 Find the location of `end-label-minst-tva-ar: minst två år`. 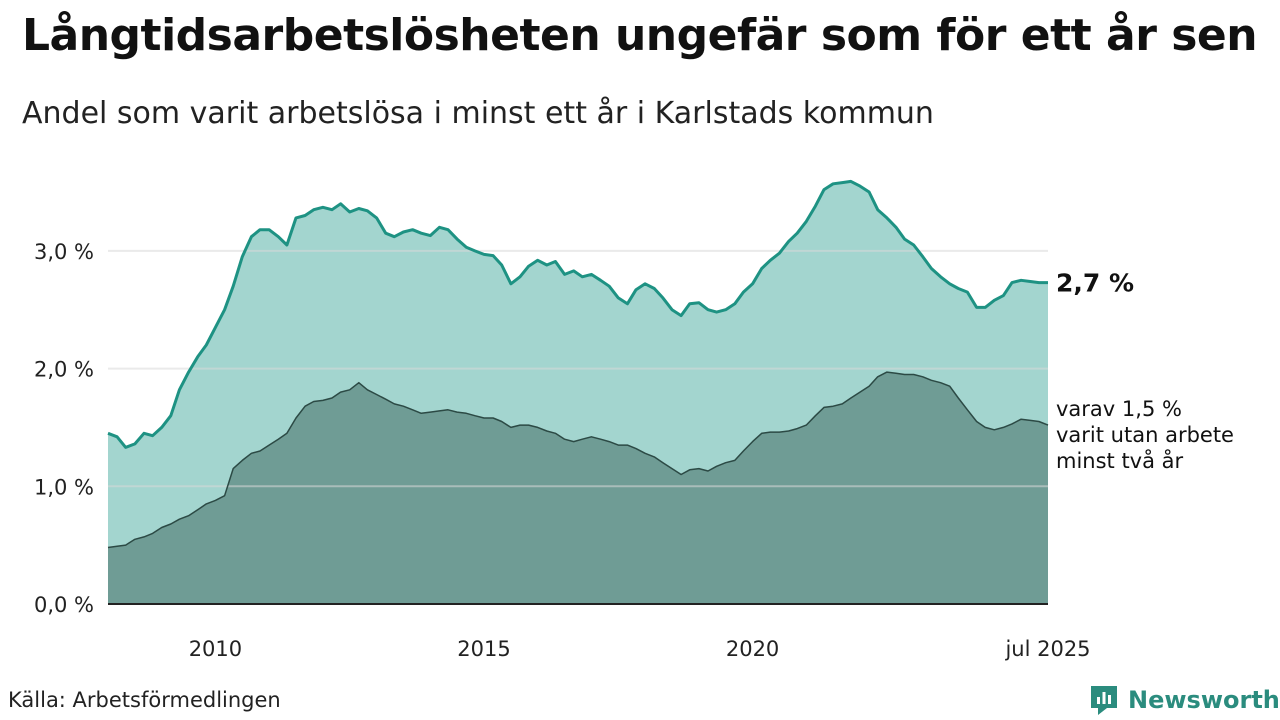

end-label-minst-tva-ar: minst två år is located at coordinates (1120, 460).